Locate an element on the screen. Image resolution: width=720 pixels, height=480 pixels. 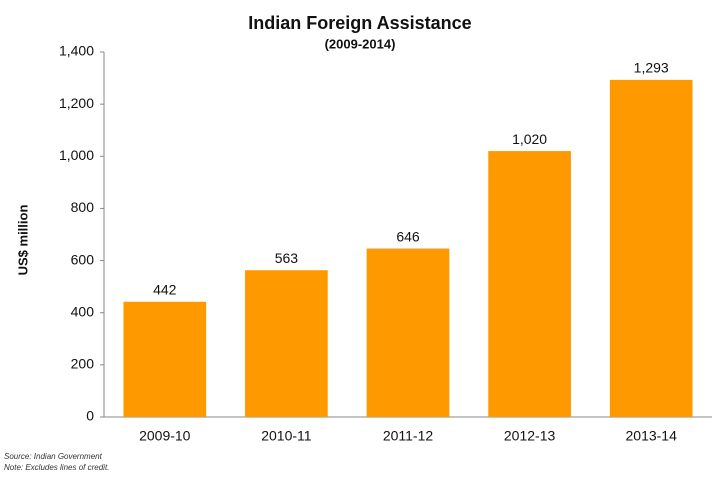
x-tick-label: 2012-13 is located at coordinates (530, 436).